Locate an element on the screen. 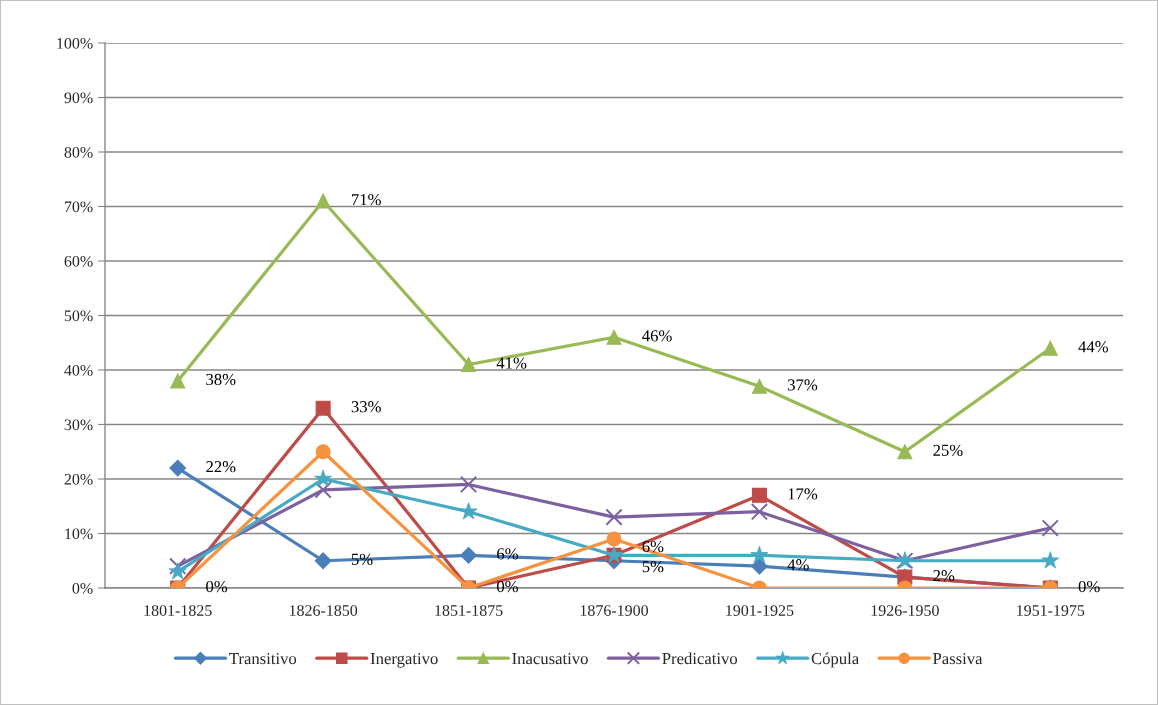  data-label: 37% is located at coordinates (803, 385).